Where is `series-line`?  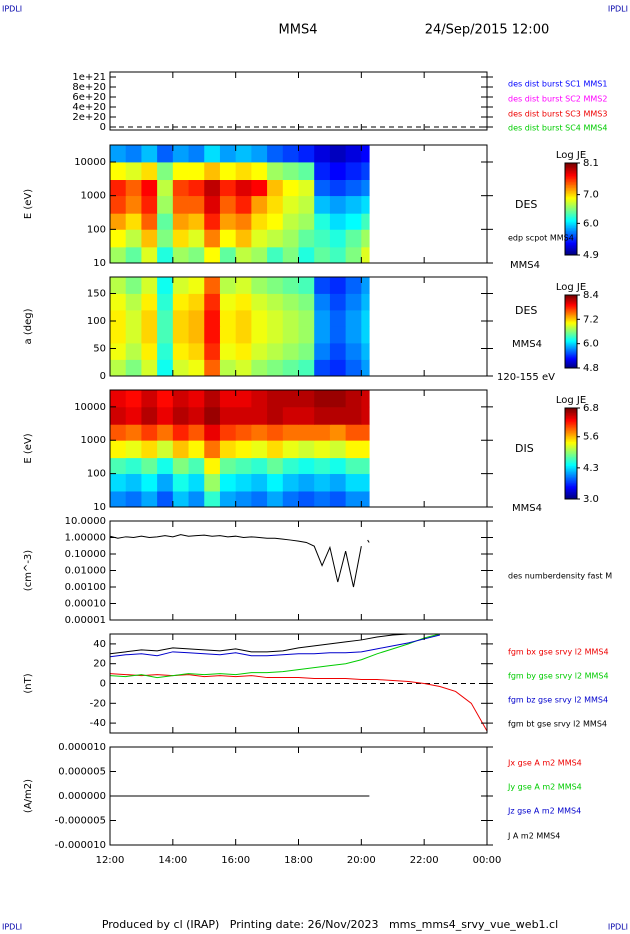 series-line is located at coordinates (275, 656).